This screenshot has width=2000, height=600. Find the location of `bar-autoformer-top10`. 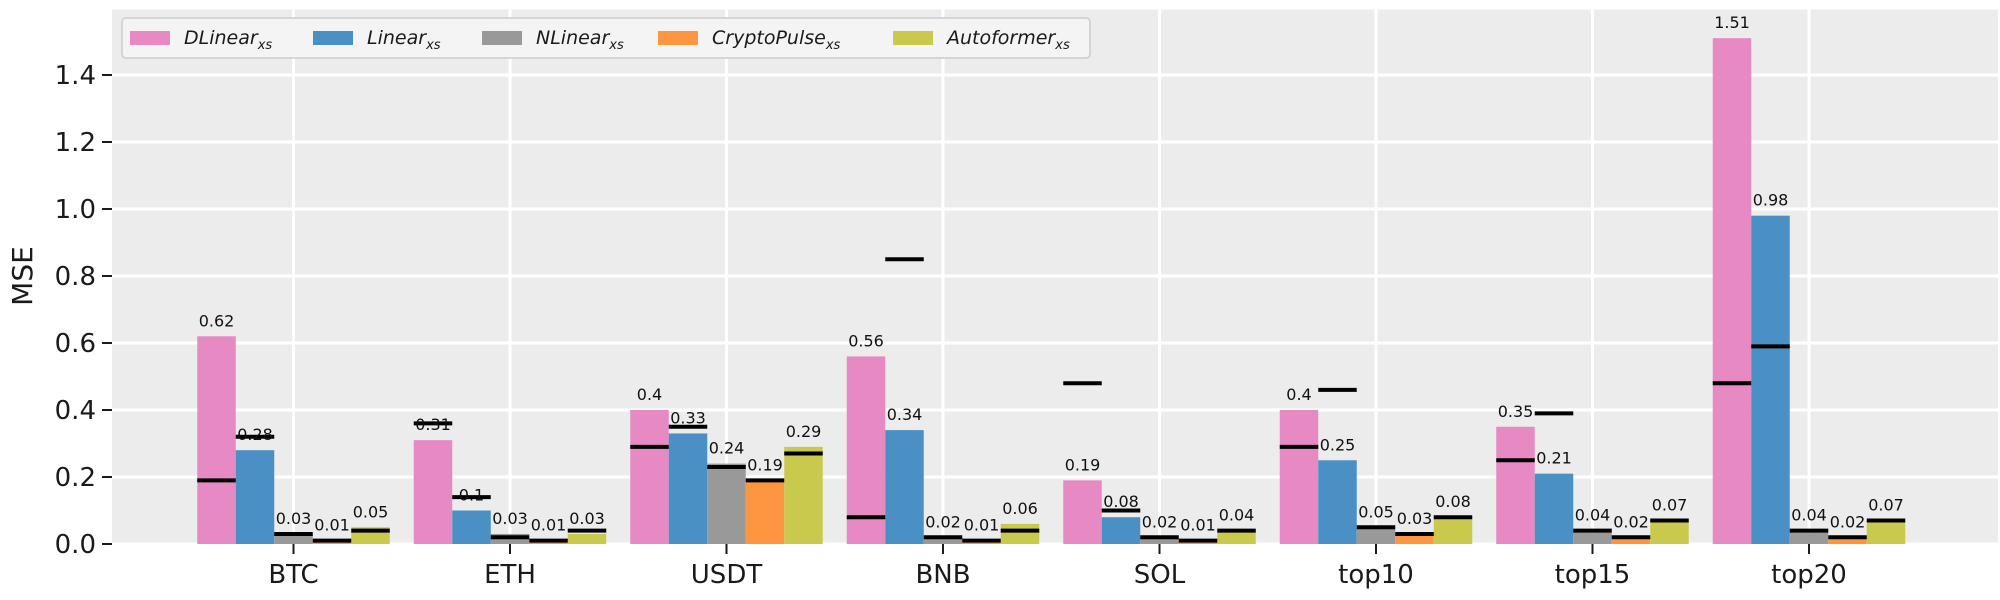

bar-autoformer-top10 is located at coordinates (1453, 530).